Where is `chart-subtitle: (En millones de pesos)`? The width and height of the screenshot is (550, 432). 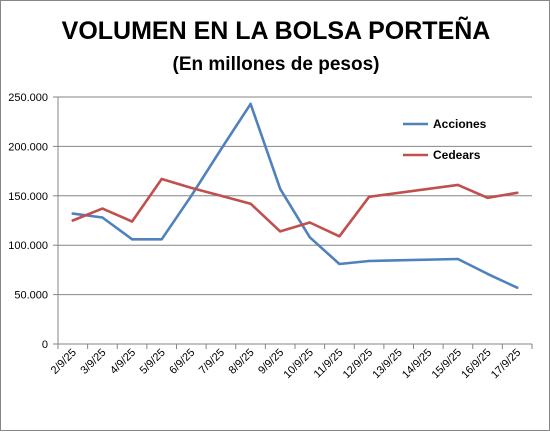 chart-subtitle: (En millones de pesos) is located at coordinates (276, 64).